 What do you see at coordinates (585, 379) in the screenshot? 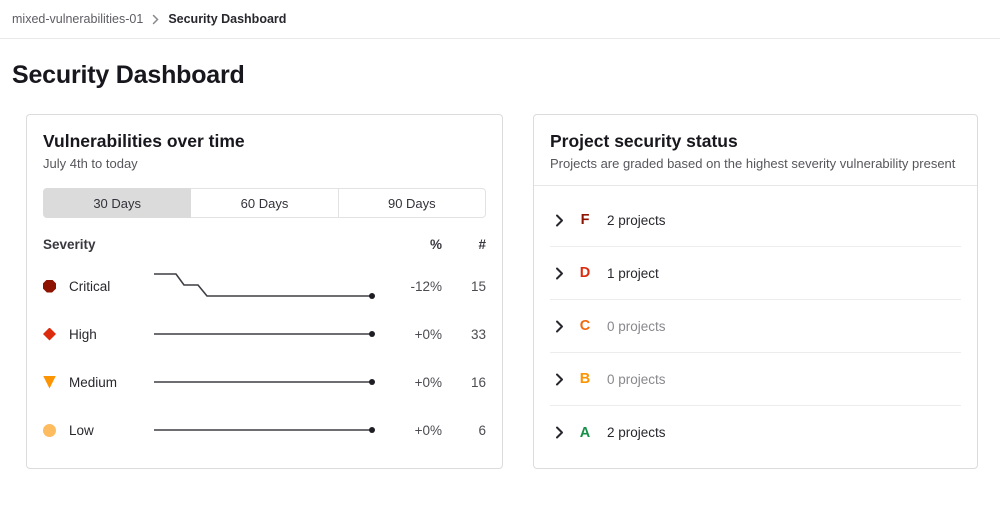
I see `grade-letter: B` at bounding box center [585, 379].